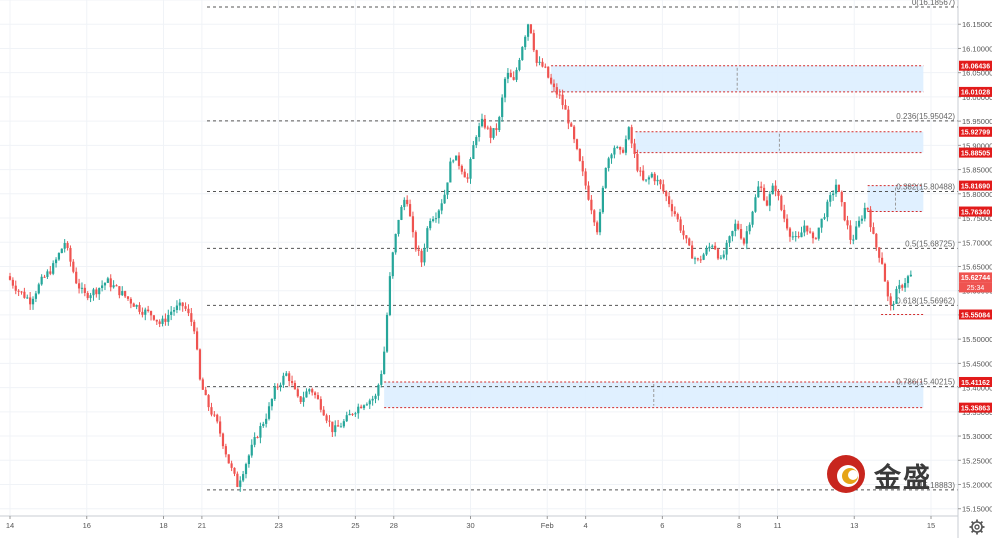 This screenshot has width=992, height=538. Describe the element at coordinates (977, 194) in the screenshot. I see `y-tick-label-8: 15.80000` at that location.